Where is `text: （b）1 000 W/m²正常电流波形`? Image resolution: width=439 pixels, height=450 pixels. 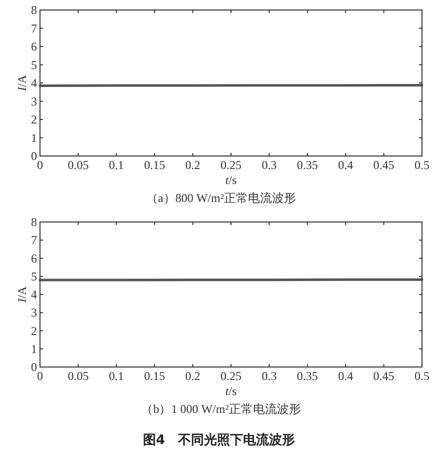 text: （b）1 000 W/m²正常电流波形 is located at coordinates (221, 409).